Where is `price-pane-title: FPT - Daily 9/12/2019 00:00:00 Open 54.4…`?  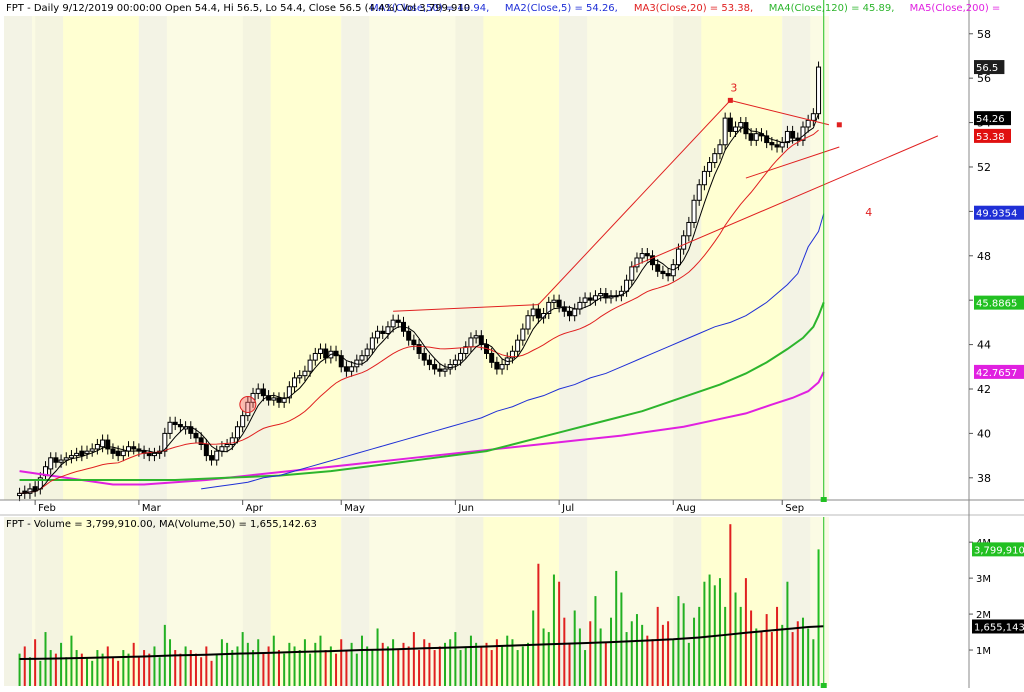
price-pane-title: FPT - Daily 9/12/2019 00:00:00 Open 54.4… is located at coordinates (238, 8).